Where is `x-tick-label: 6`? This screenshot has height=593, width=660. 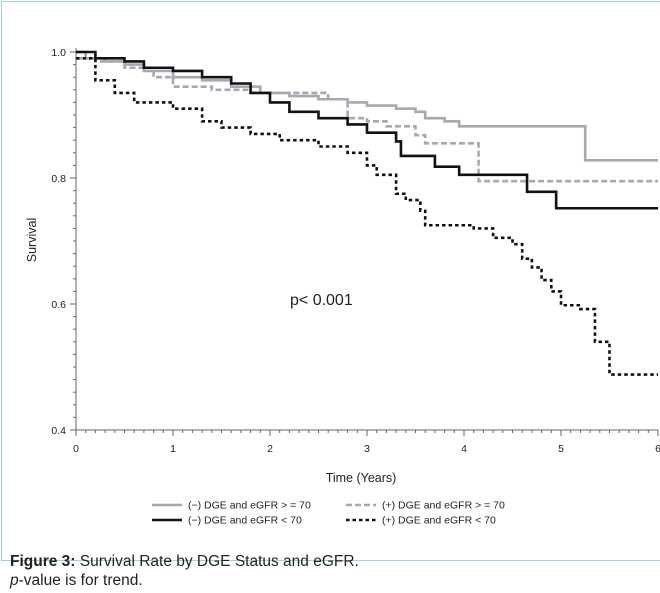 x-tick-label: 6 is located at coordinates (657, 449).